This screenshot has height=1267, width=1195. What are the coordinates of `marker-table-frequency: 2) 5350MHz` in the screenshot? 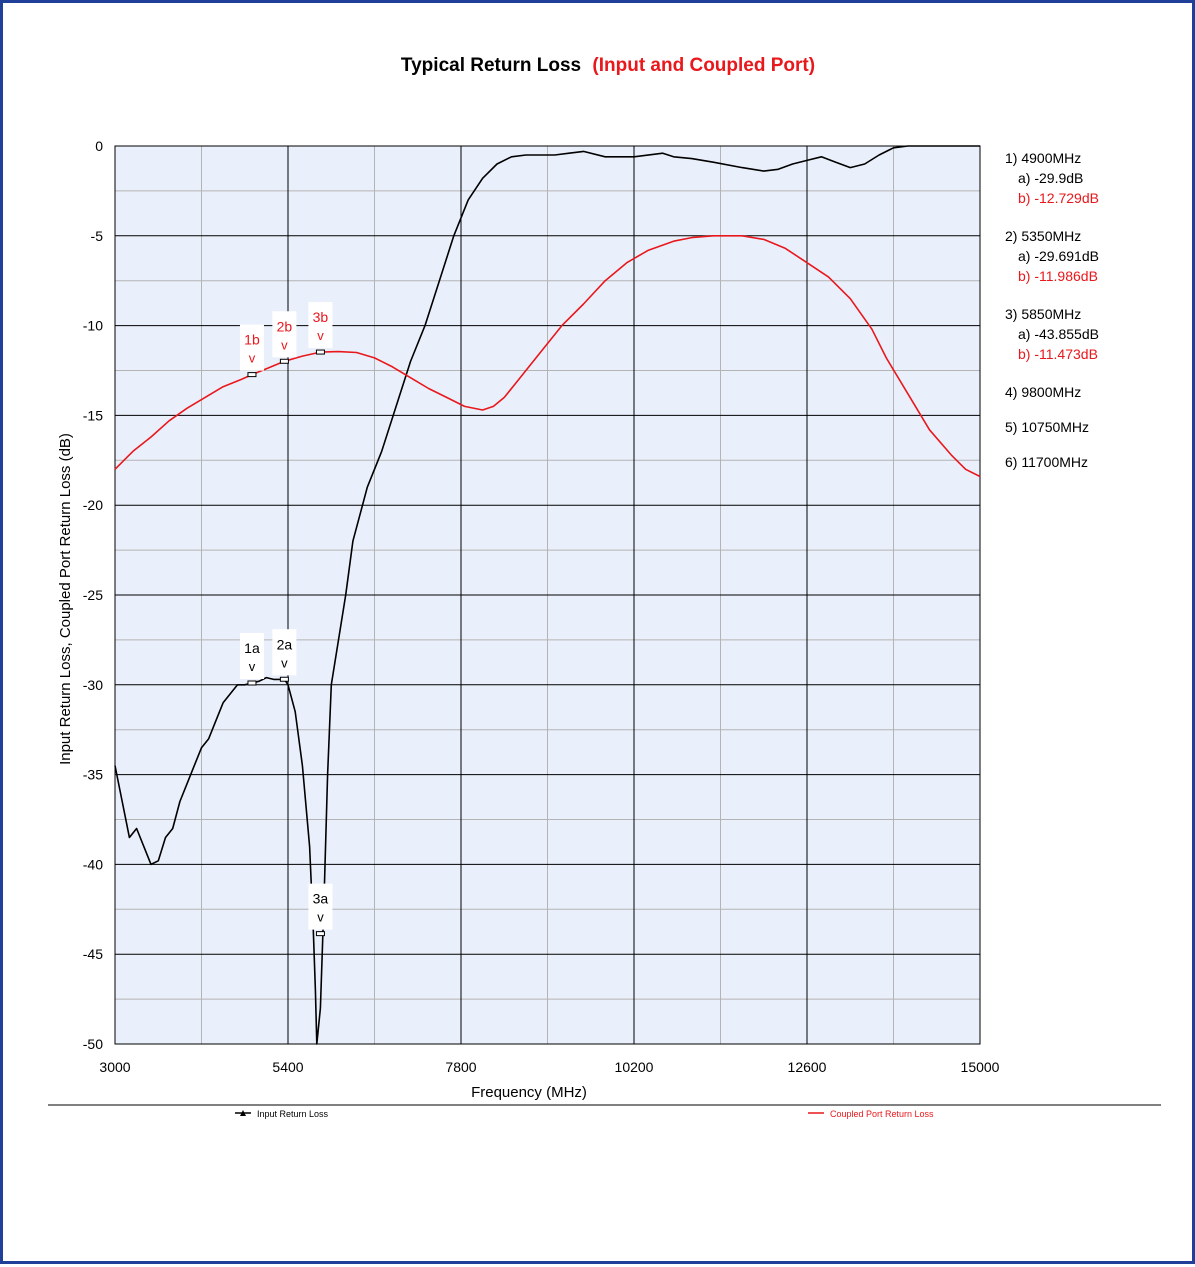 It's located at (1043, 236).